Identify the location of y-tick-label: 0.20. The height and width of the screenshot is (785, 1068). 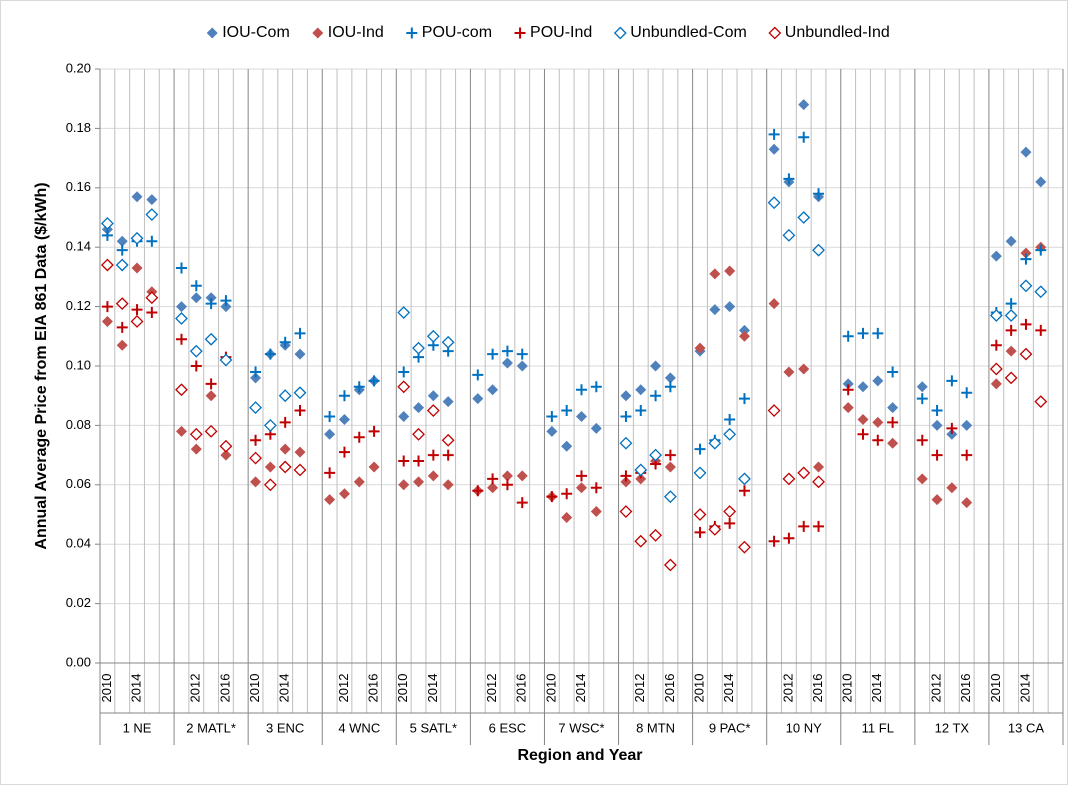
(78, 67).